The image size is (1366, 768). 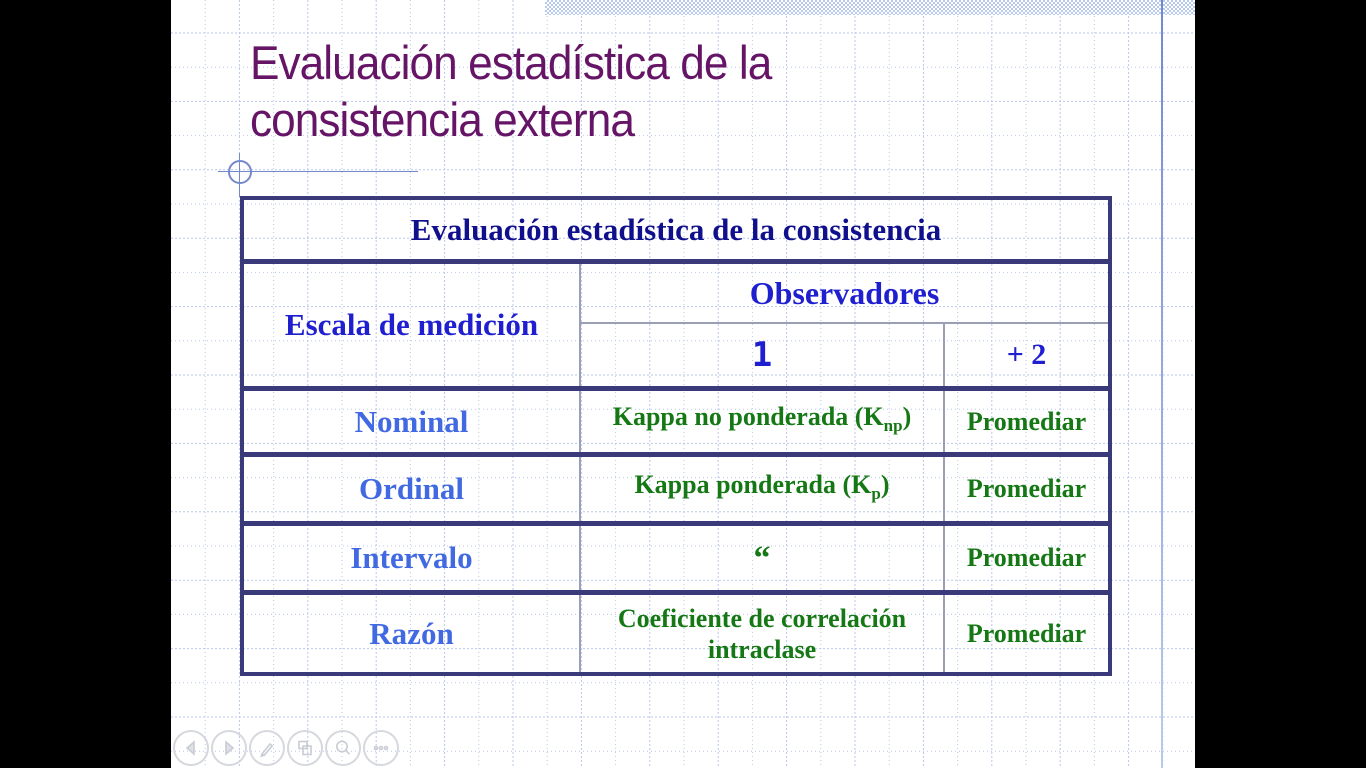 I want to click on col-header-observer-1: 1, so click(x=761, y=355).